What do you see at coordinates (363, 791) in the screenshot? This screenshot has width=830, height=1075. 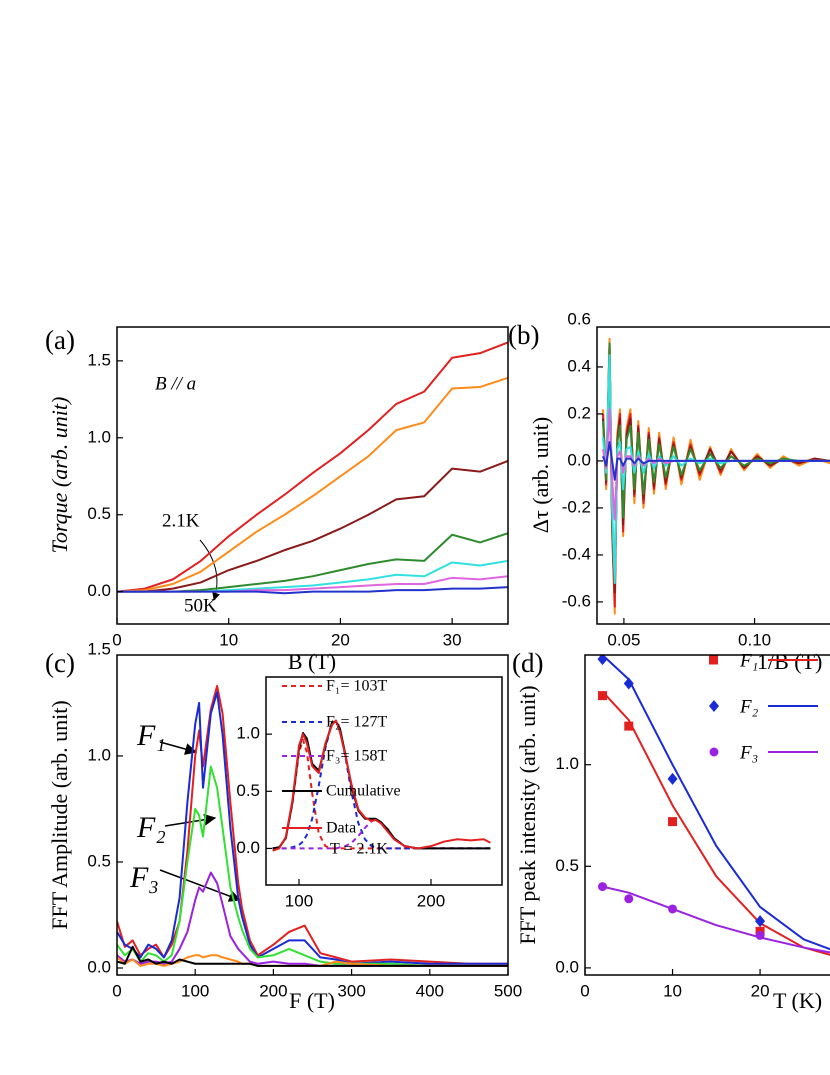 I see `legend-label: Cumulative` at bounding box center [363, 791].